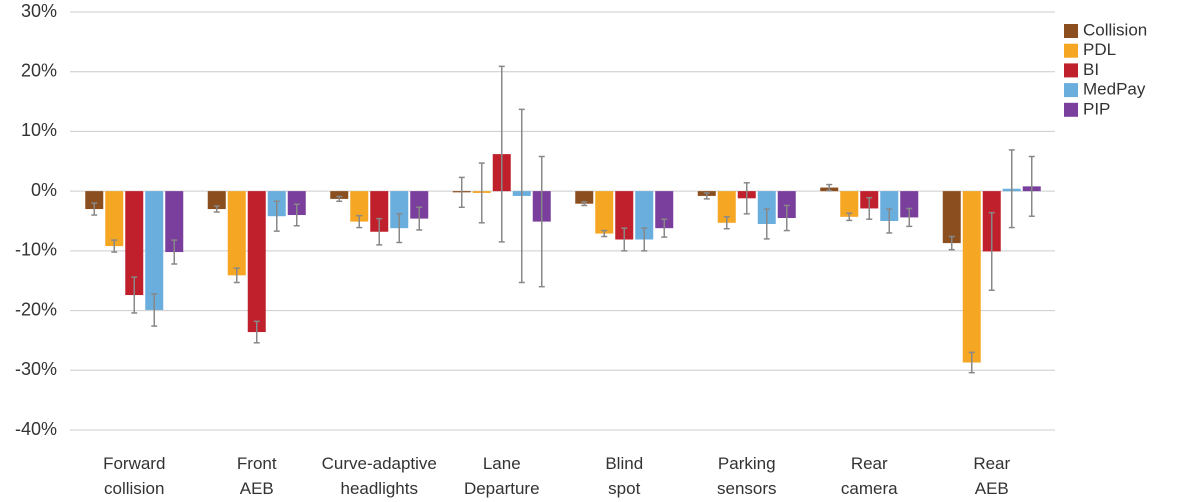 The width and height of the screenshot is (1187, 502). I want to click on x-tick-label: Rear AEB, so click(991, 476).